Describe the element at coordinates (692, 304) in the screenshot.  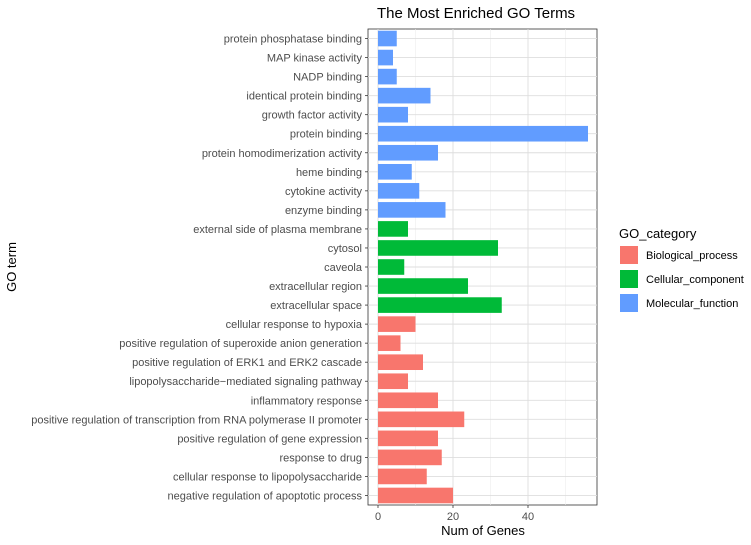
I see `legend-label: Molecular_function` at that location.